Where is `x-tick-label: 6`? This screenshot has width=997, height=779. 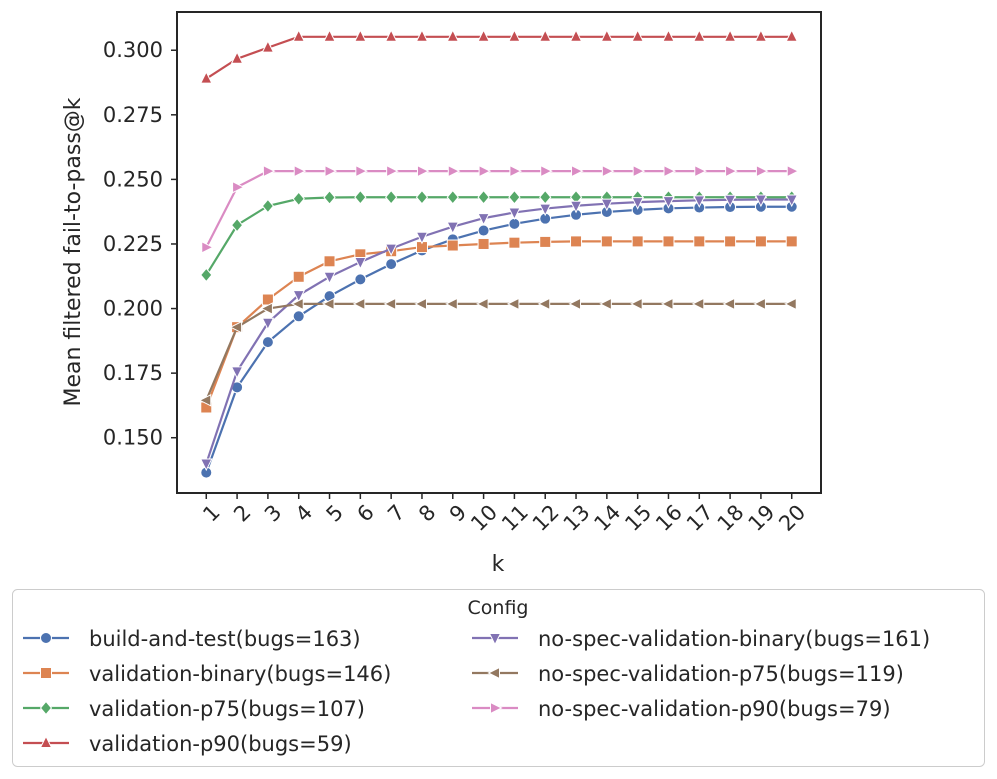
x-tick-label: 6 is located at coordinates (365, 513).